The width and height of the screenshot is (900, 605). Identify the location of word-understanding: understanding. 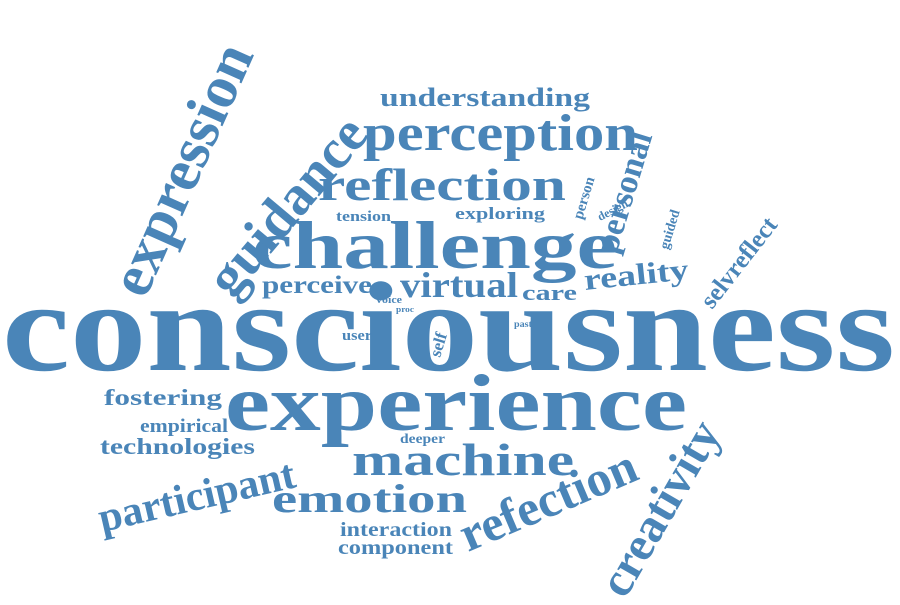
(485, 97).